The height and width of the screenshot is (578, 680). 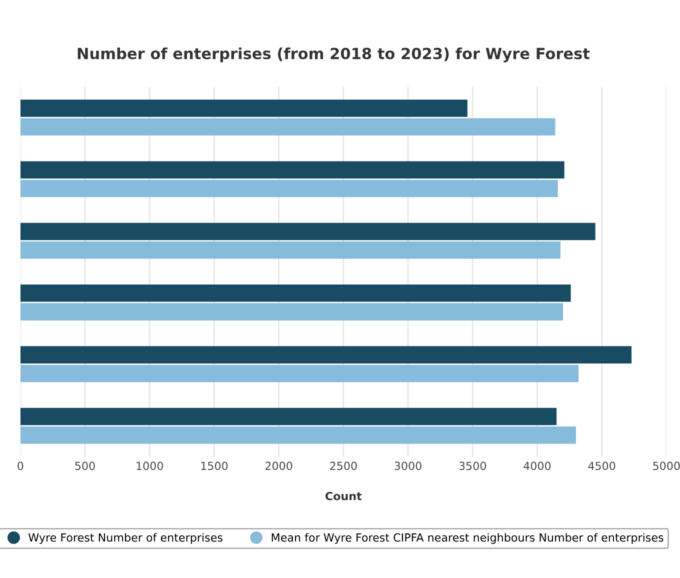 I want to click on x-tick-label: 4000, so click(x=537, y=466).